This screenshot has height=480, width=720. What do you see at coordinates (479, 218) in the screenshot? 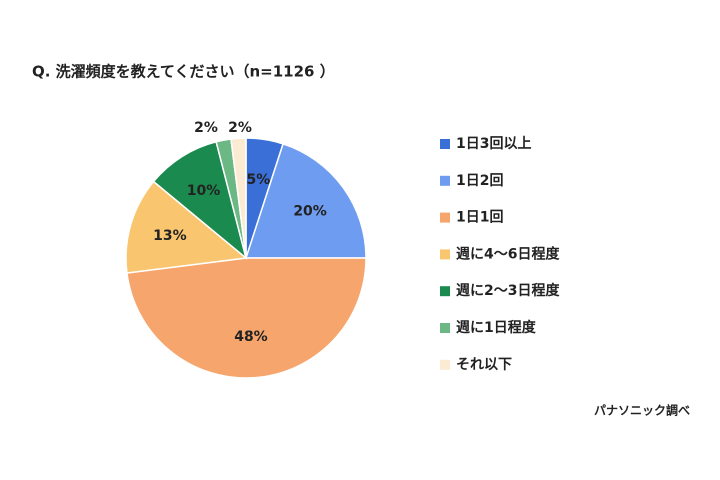
I see `legend-label: 1日1回` at bounding box center [479, 218].